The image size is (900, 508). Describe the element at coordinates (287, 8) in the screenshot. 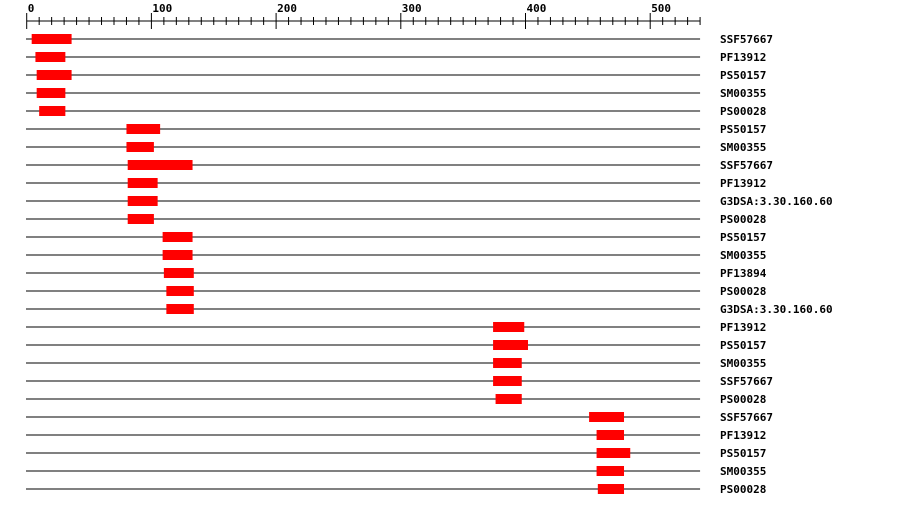

I see `tick-label: 200` at that location.